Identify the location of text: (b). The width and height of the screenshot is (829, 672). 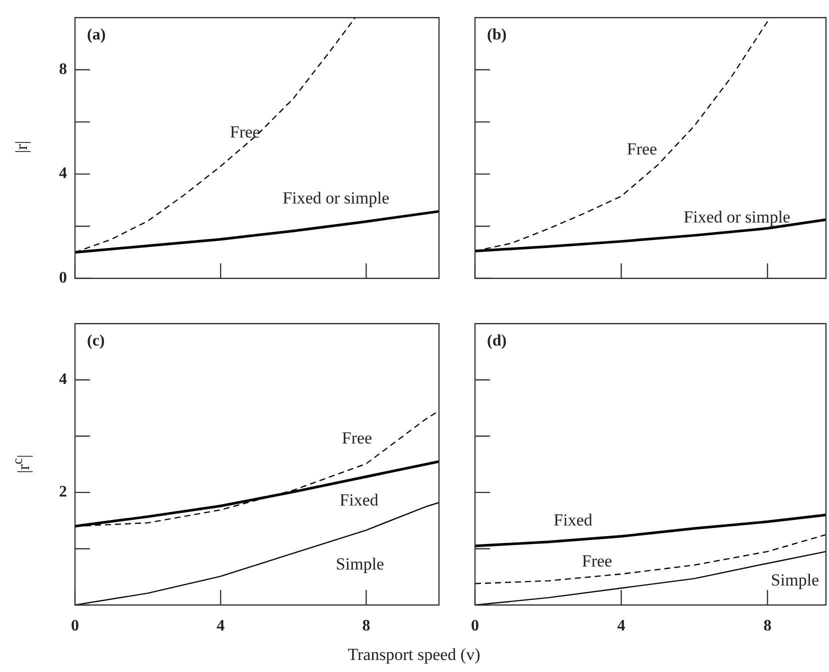
(497, 35).